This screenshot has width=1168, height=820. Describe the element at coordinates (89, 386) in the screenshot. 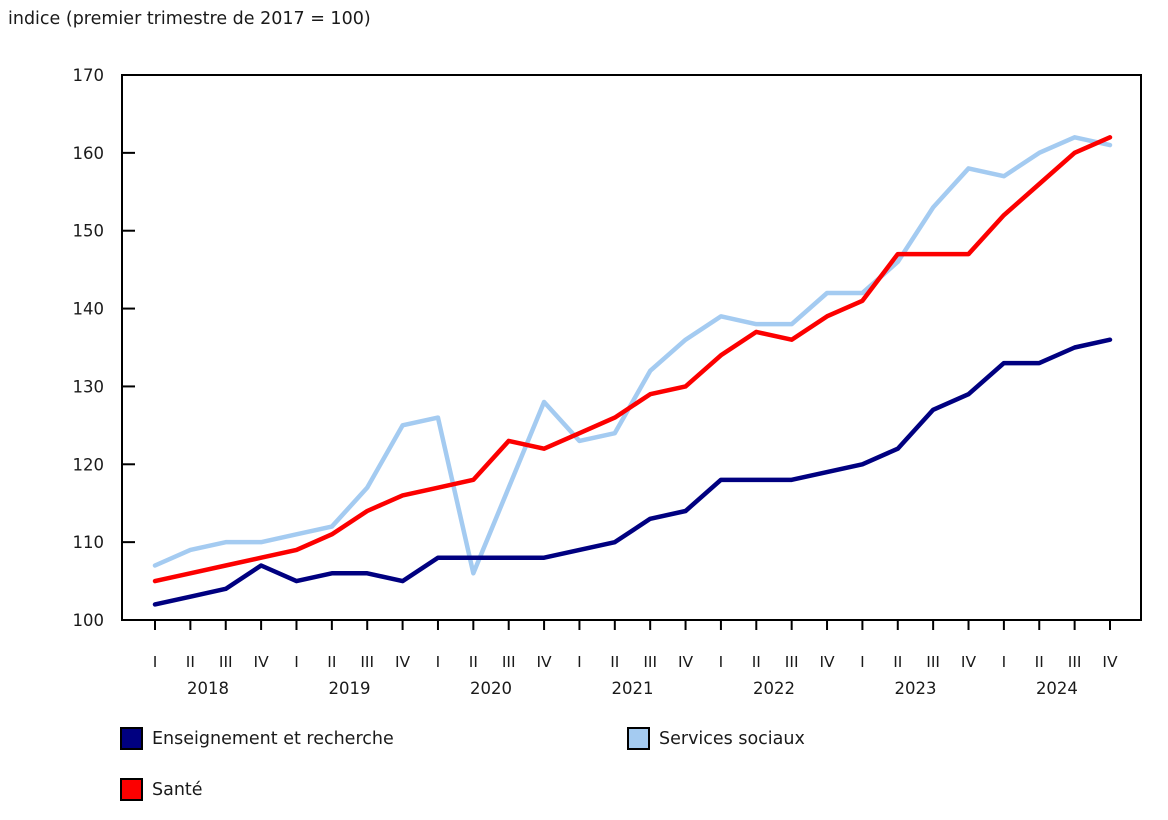

I see `y-axis-tick-label: 130` at that location.